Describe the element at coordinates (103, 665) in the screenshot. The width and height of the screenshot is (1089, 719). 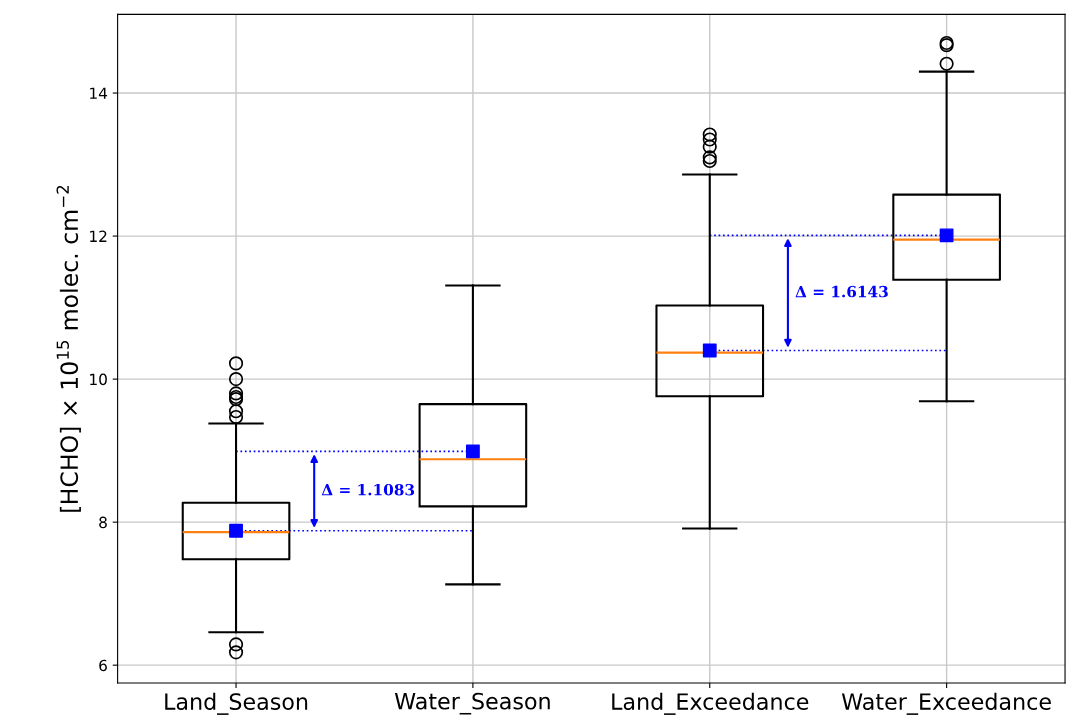
I see `y-tick-label: 6` at that location.